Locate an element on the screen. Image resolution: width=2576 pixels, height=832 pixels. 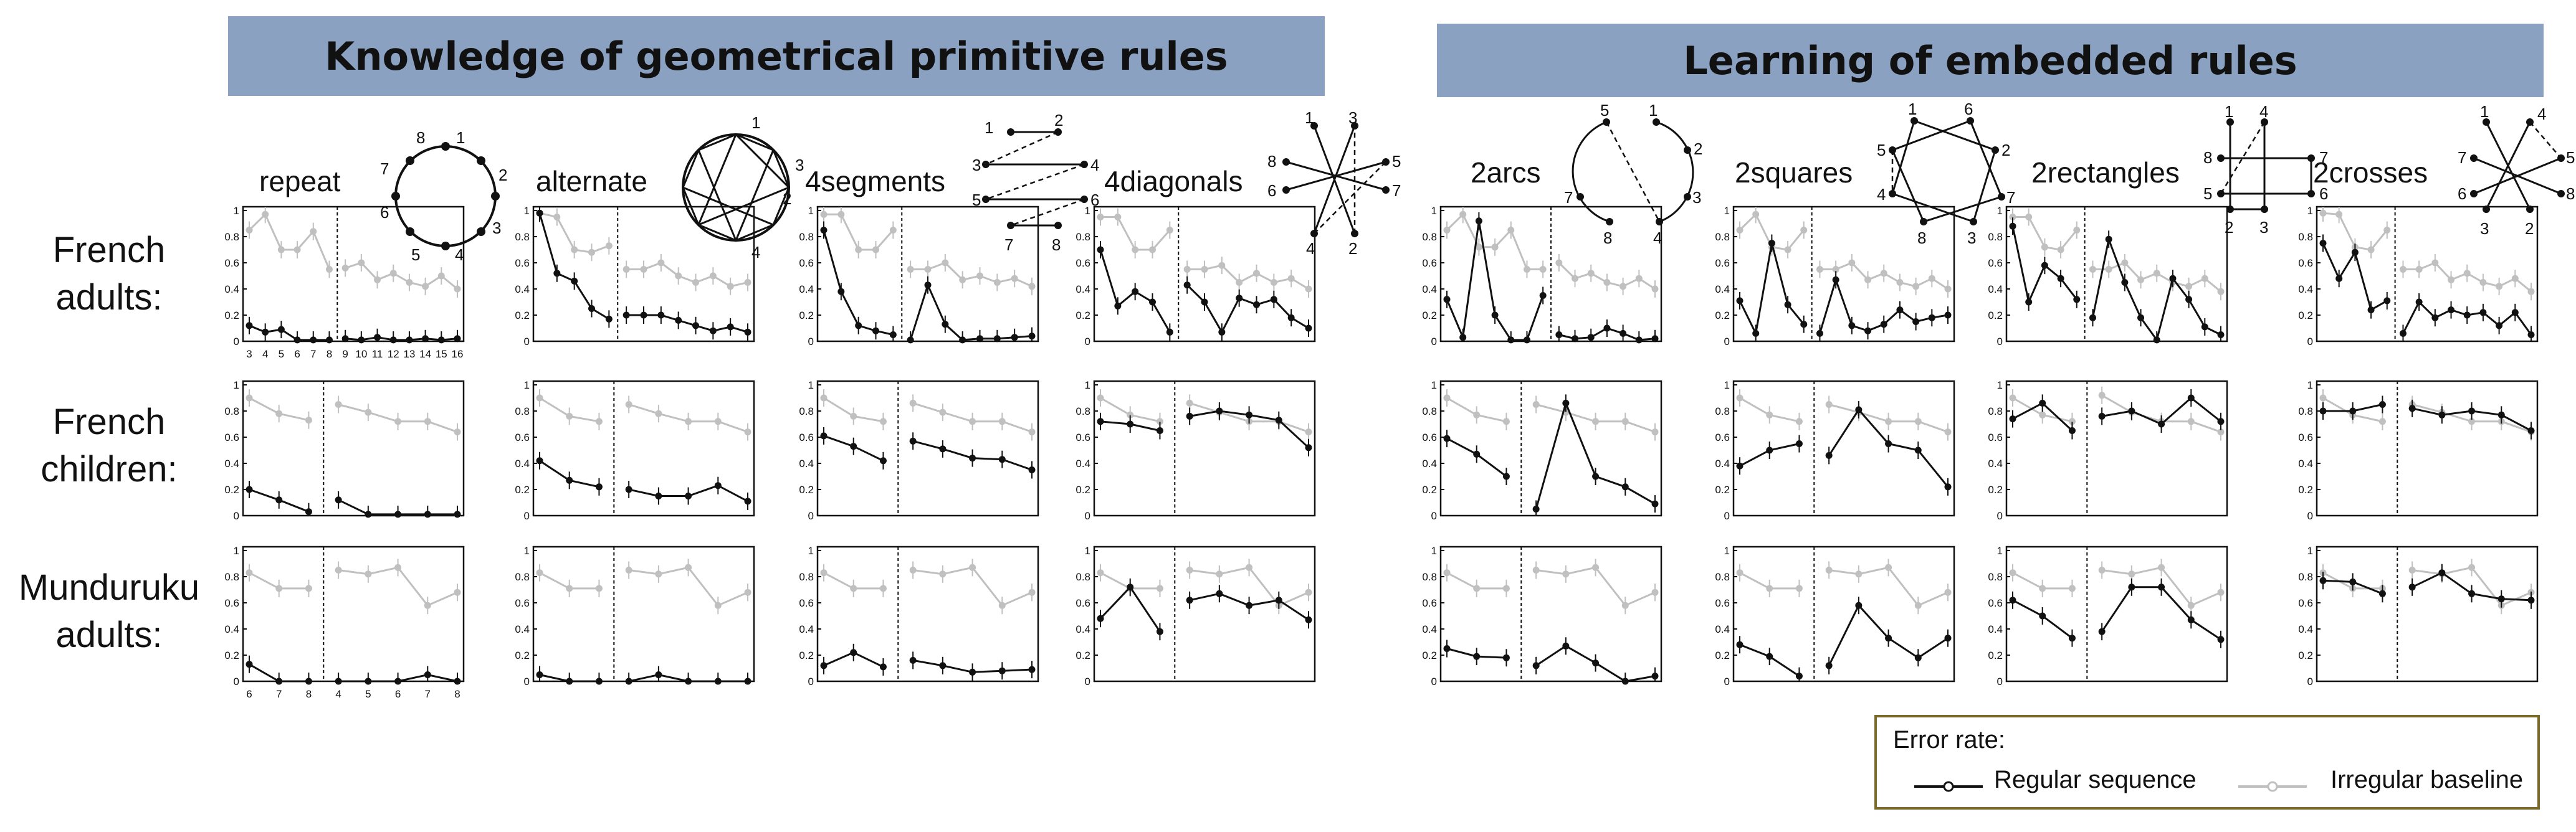
x-tick-label: 11 is located at coordinates (377, 354).